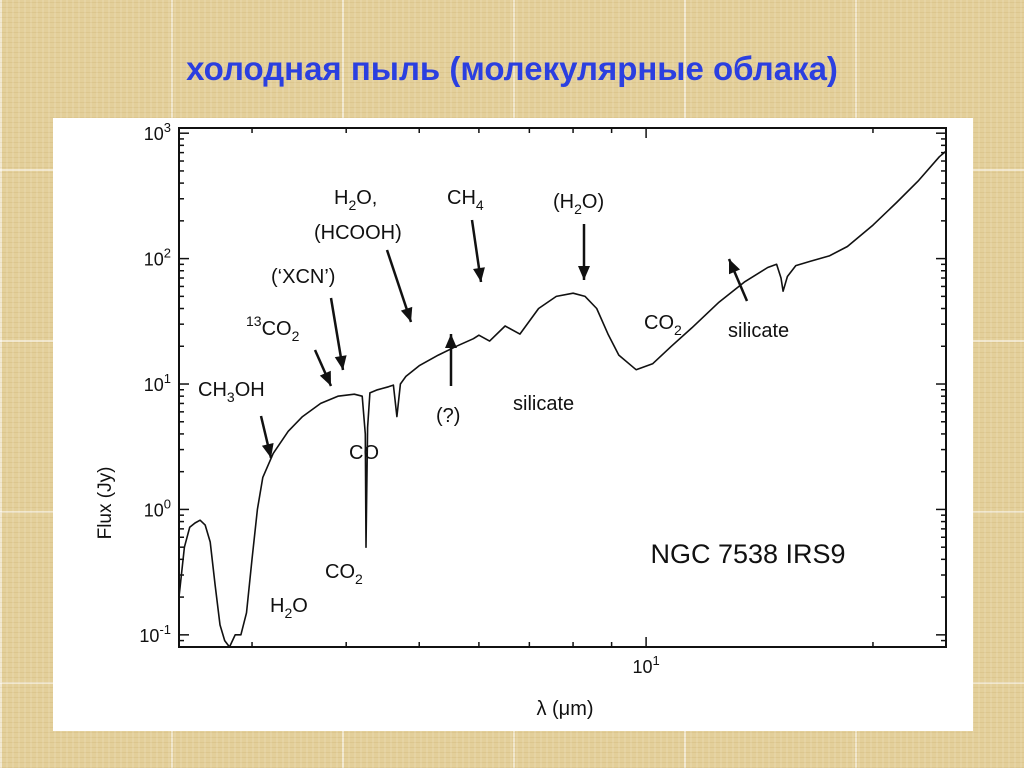 Image resolution: width=1024 pixels, height=768 pixels. Describe the element at coordinates (584, 273) in the screenshot. I see `h2o-paren-arrow-head` at that location.